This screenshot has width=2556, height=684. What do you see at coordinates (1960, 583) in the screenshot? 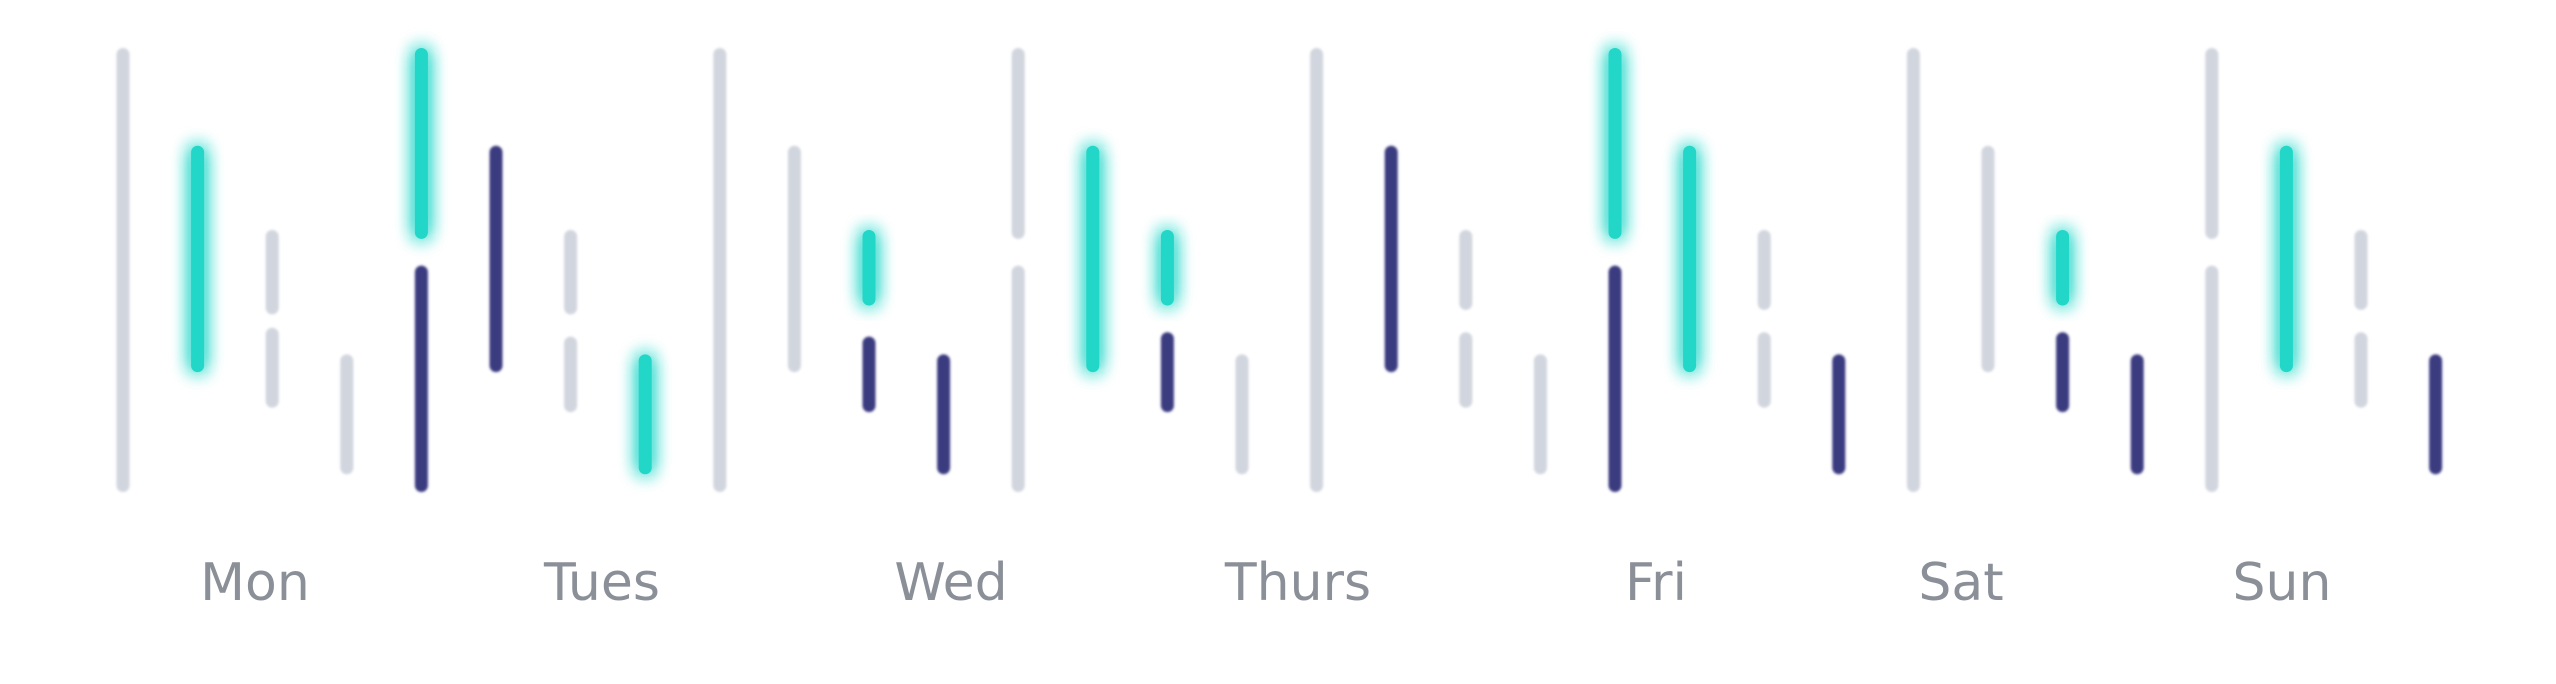
I see `tick-label-sat: Sat` at bounding box center [1960, 583].